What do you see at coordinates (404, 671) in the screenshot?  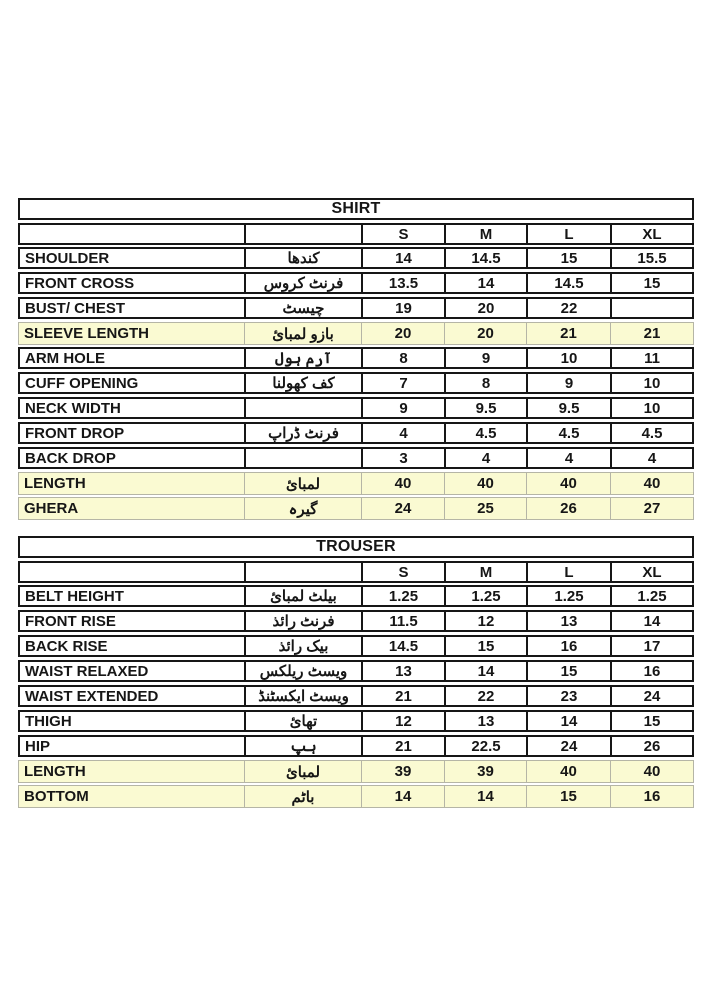 I see `value-s: 13` at bounding box center [404, 671].